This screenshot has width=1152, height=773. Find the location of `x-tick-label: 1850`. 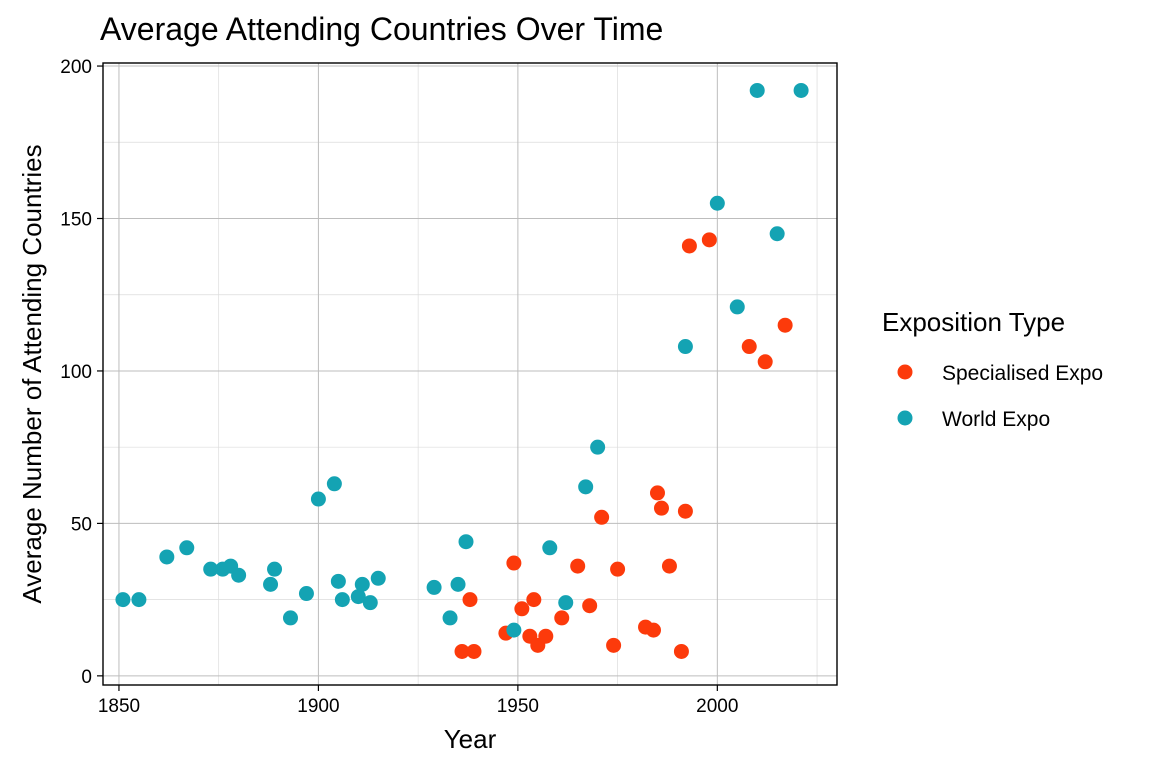

x-tick-label: 1850 is located at coordinates (119, 706).